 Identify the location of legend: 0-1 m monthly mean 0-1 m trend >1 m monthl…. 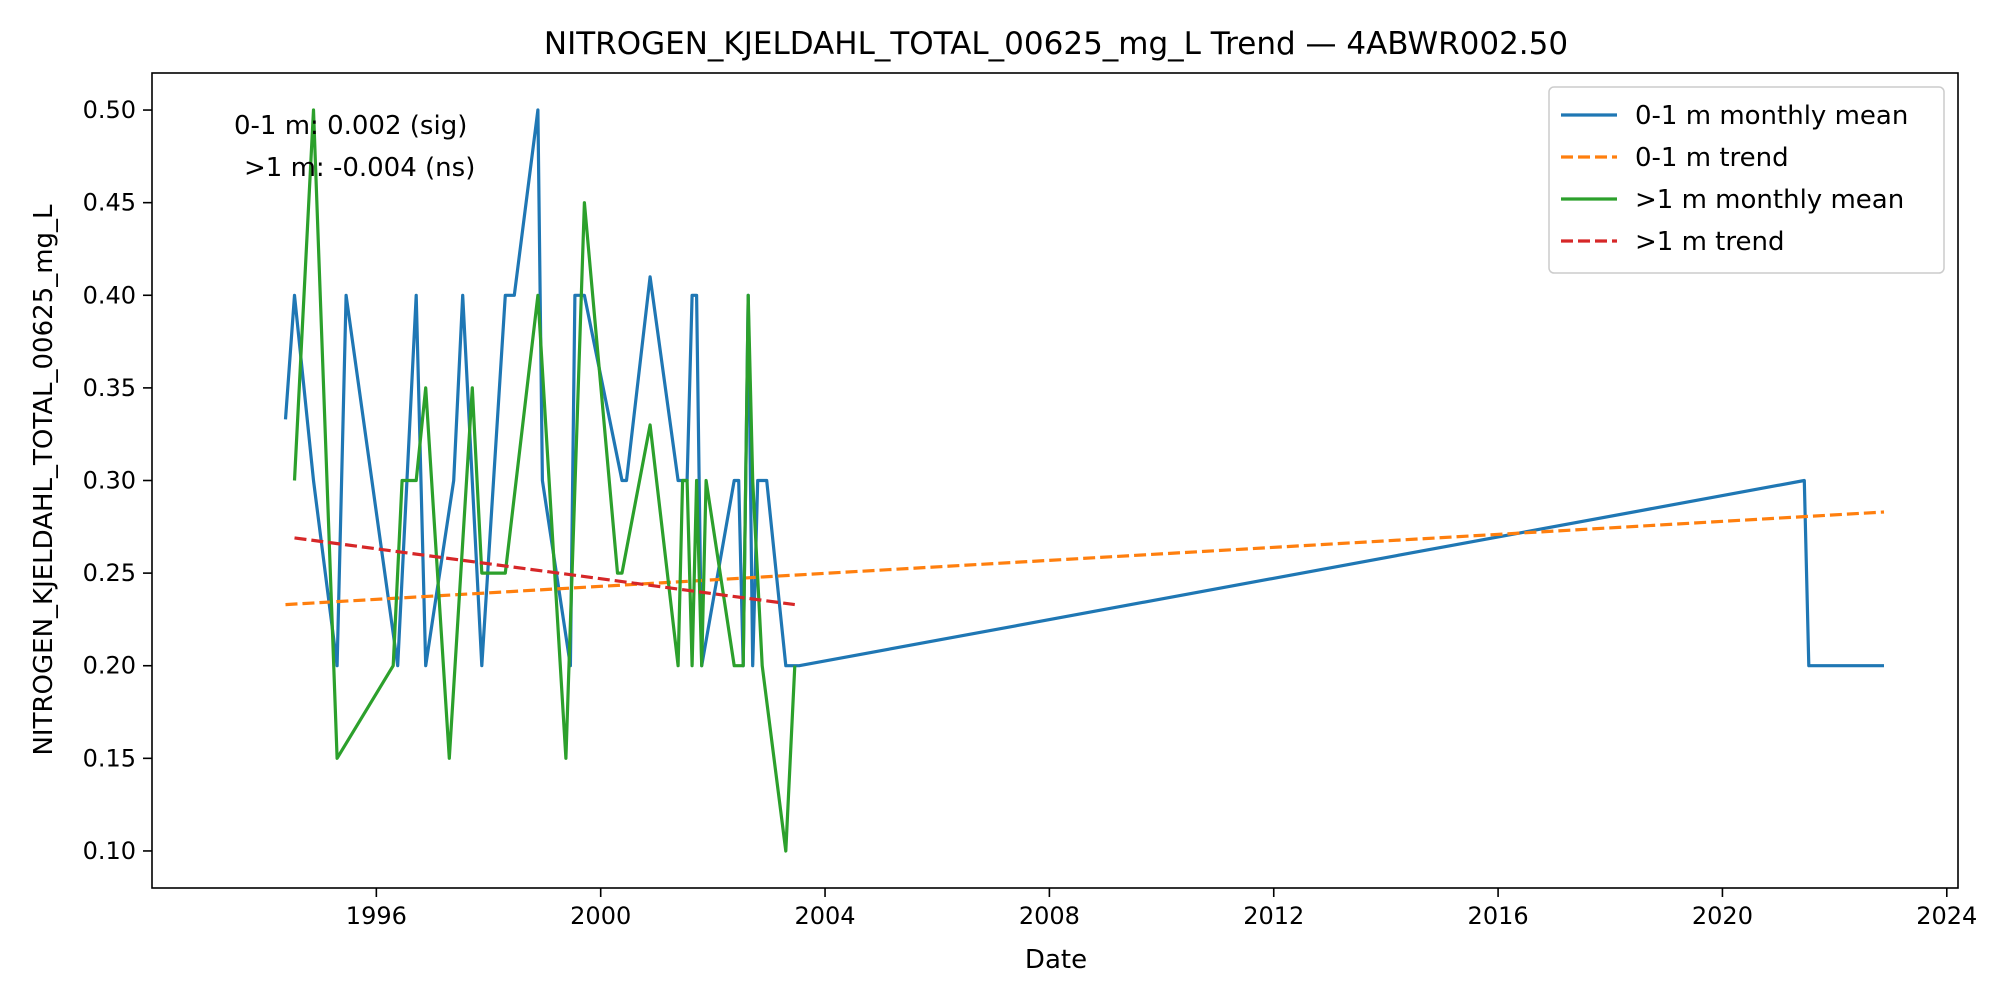
(1746, 180).